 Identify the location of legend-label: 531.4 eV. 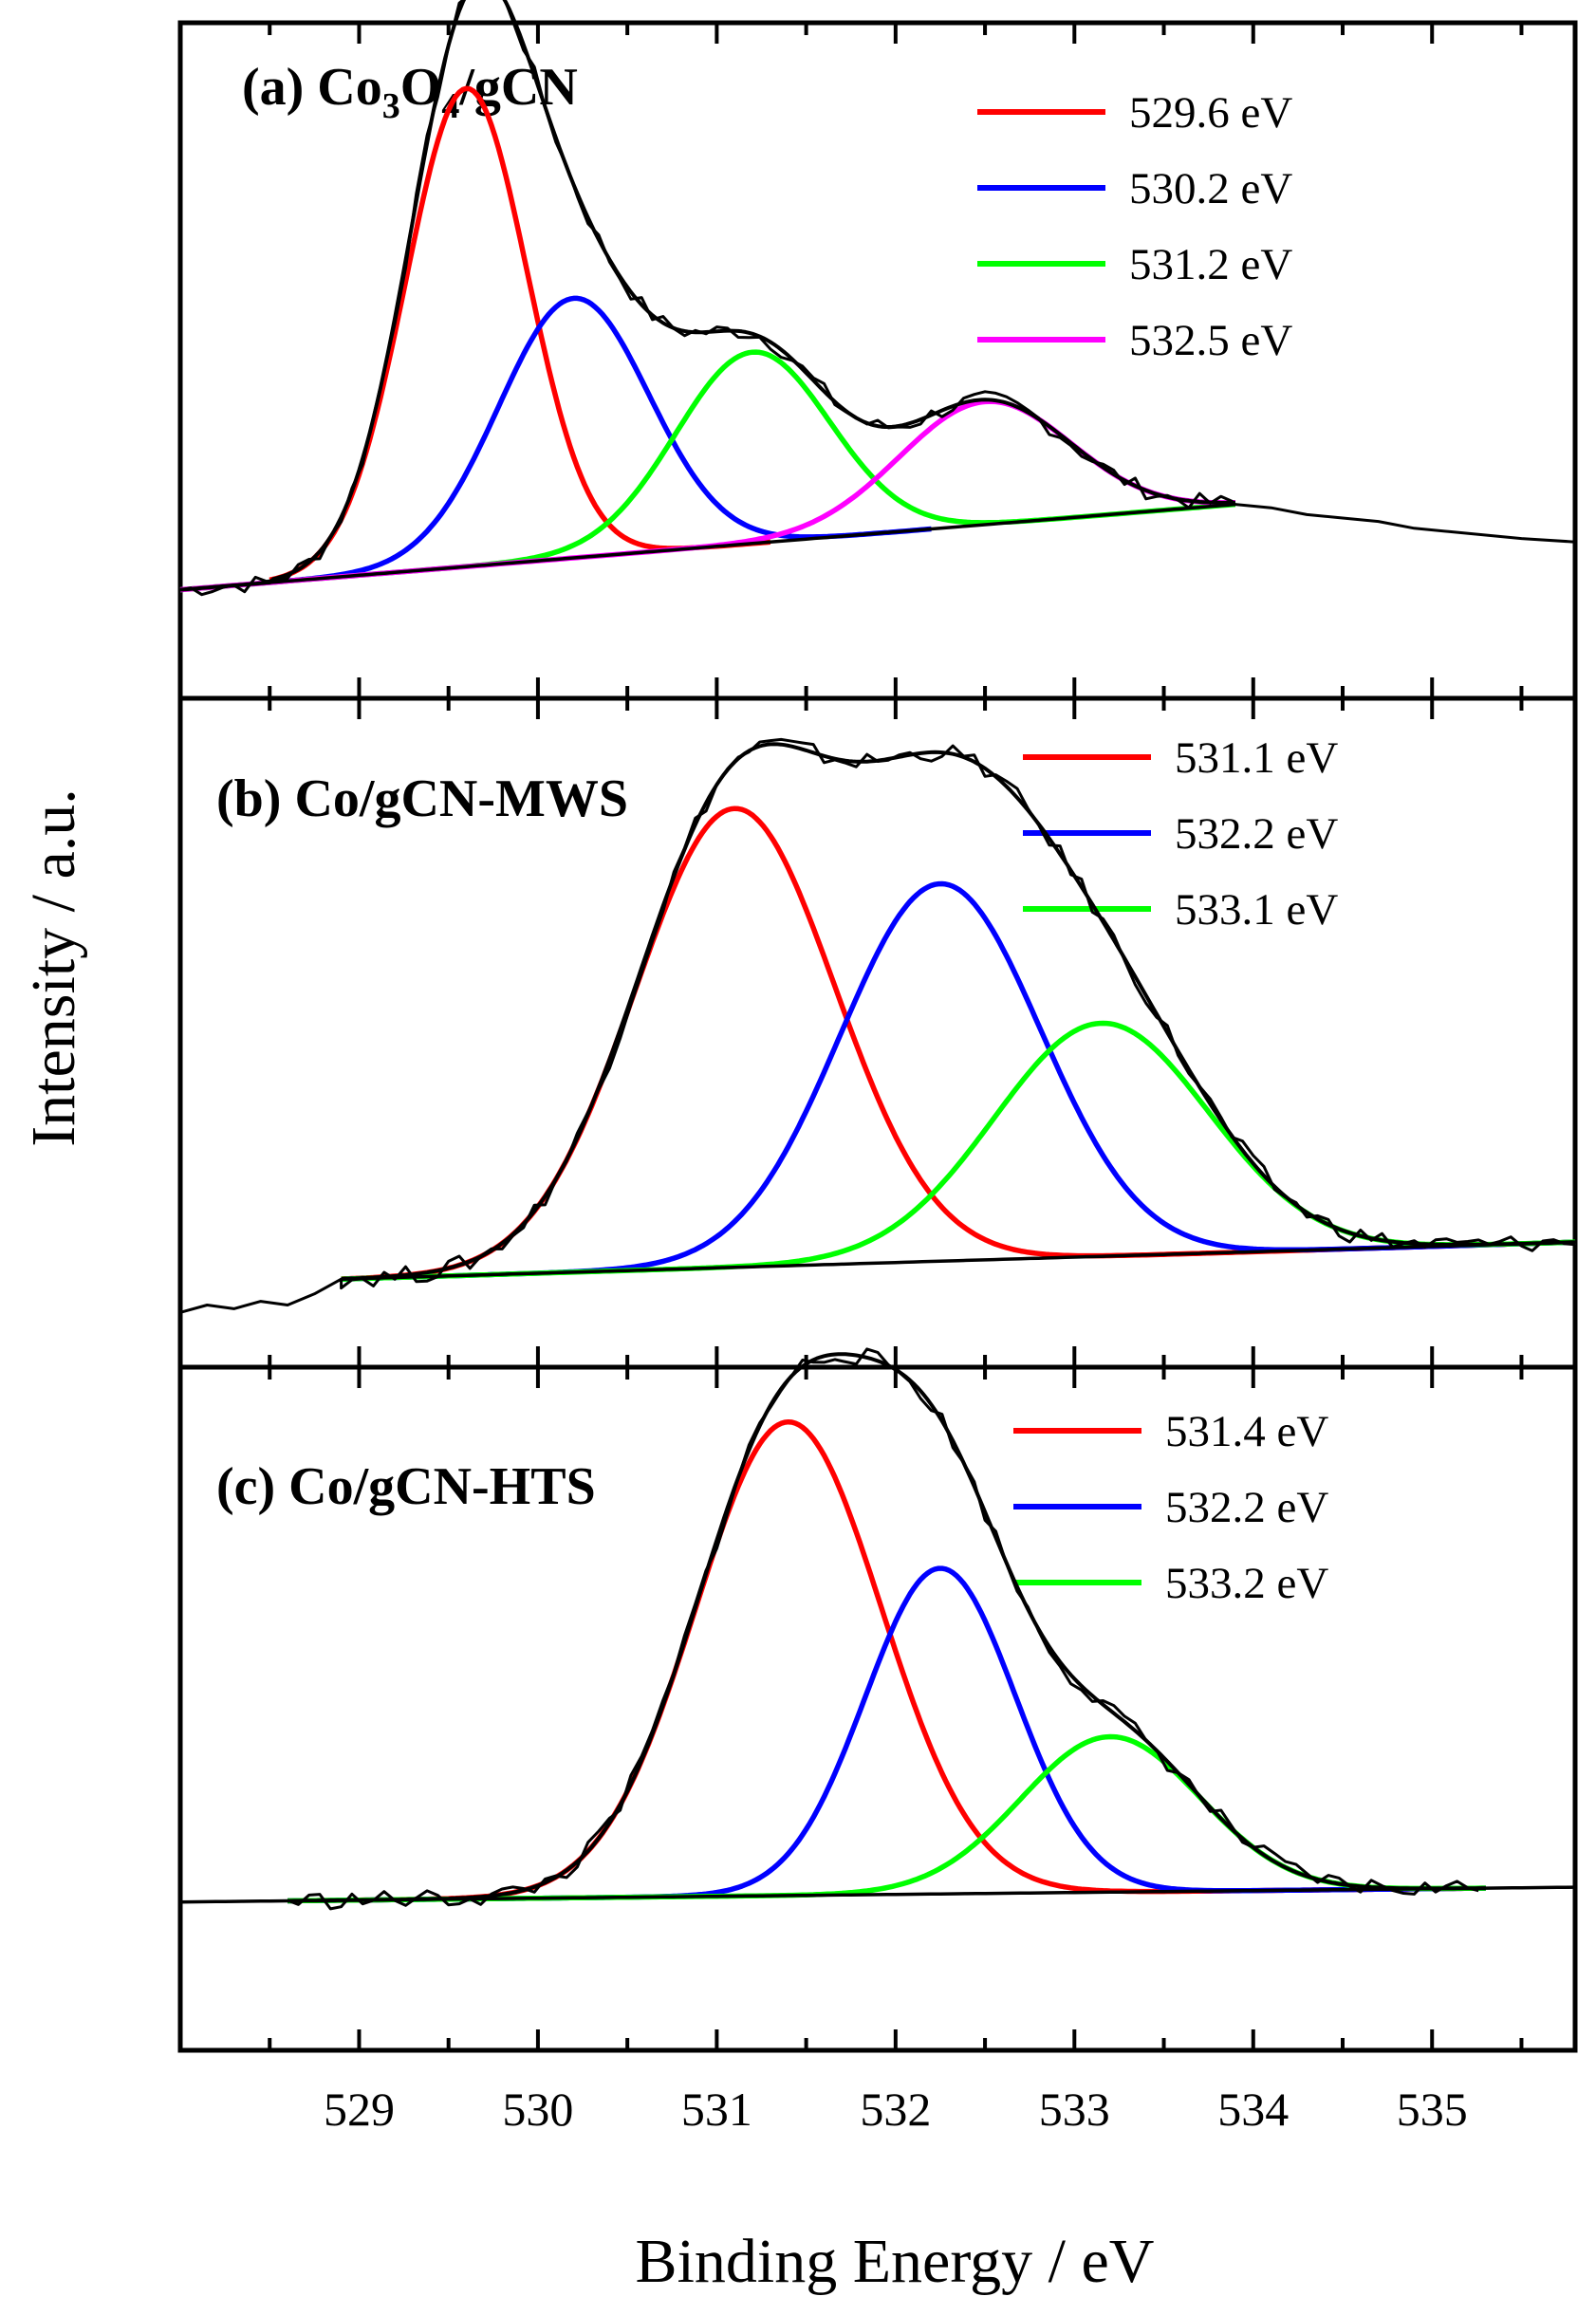
(1246, 1431).